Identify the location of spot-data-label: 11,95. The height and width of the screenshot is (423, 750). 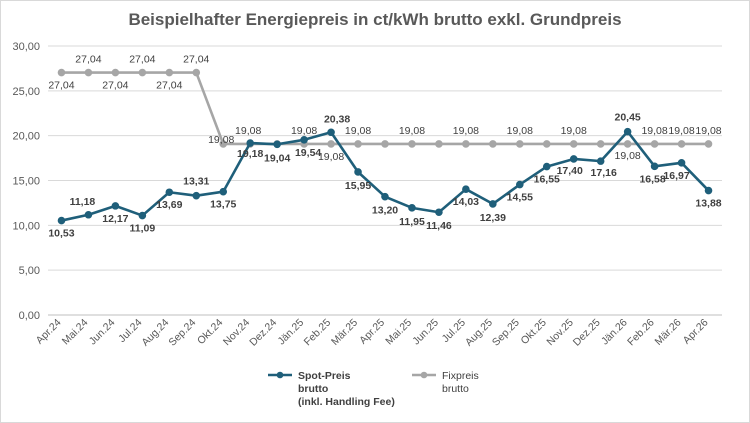
(412, 222).